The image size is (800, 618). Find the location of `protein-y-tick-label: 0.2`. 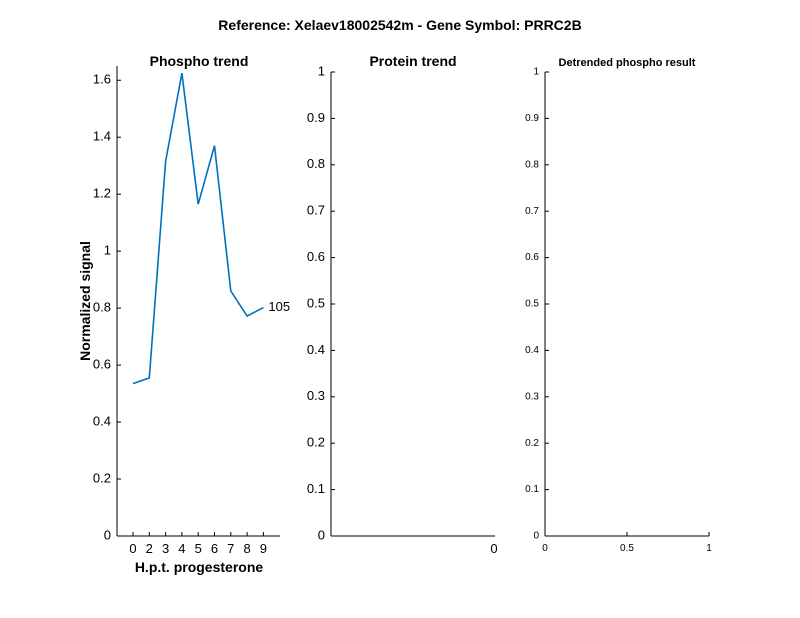

protein-y-tick-label: 0.2 is located at coordinates (316, 442).